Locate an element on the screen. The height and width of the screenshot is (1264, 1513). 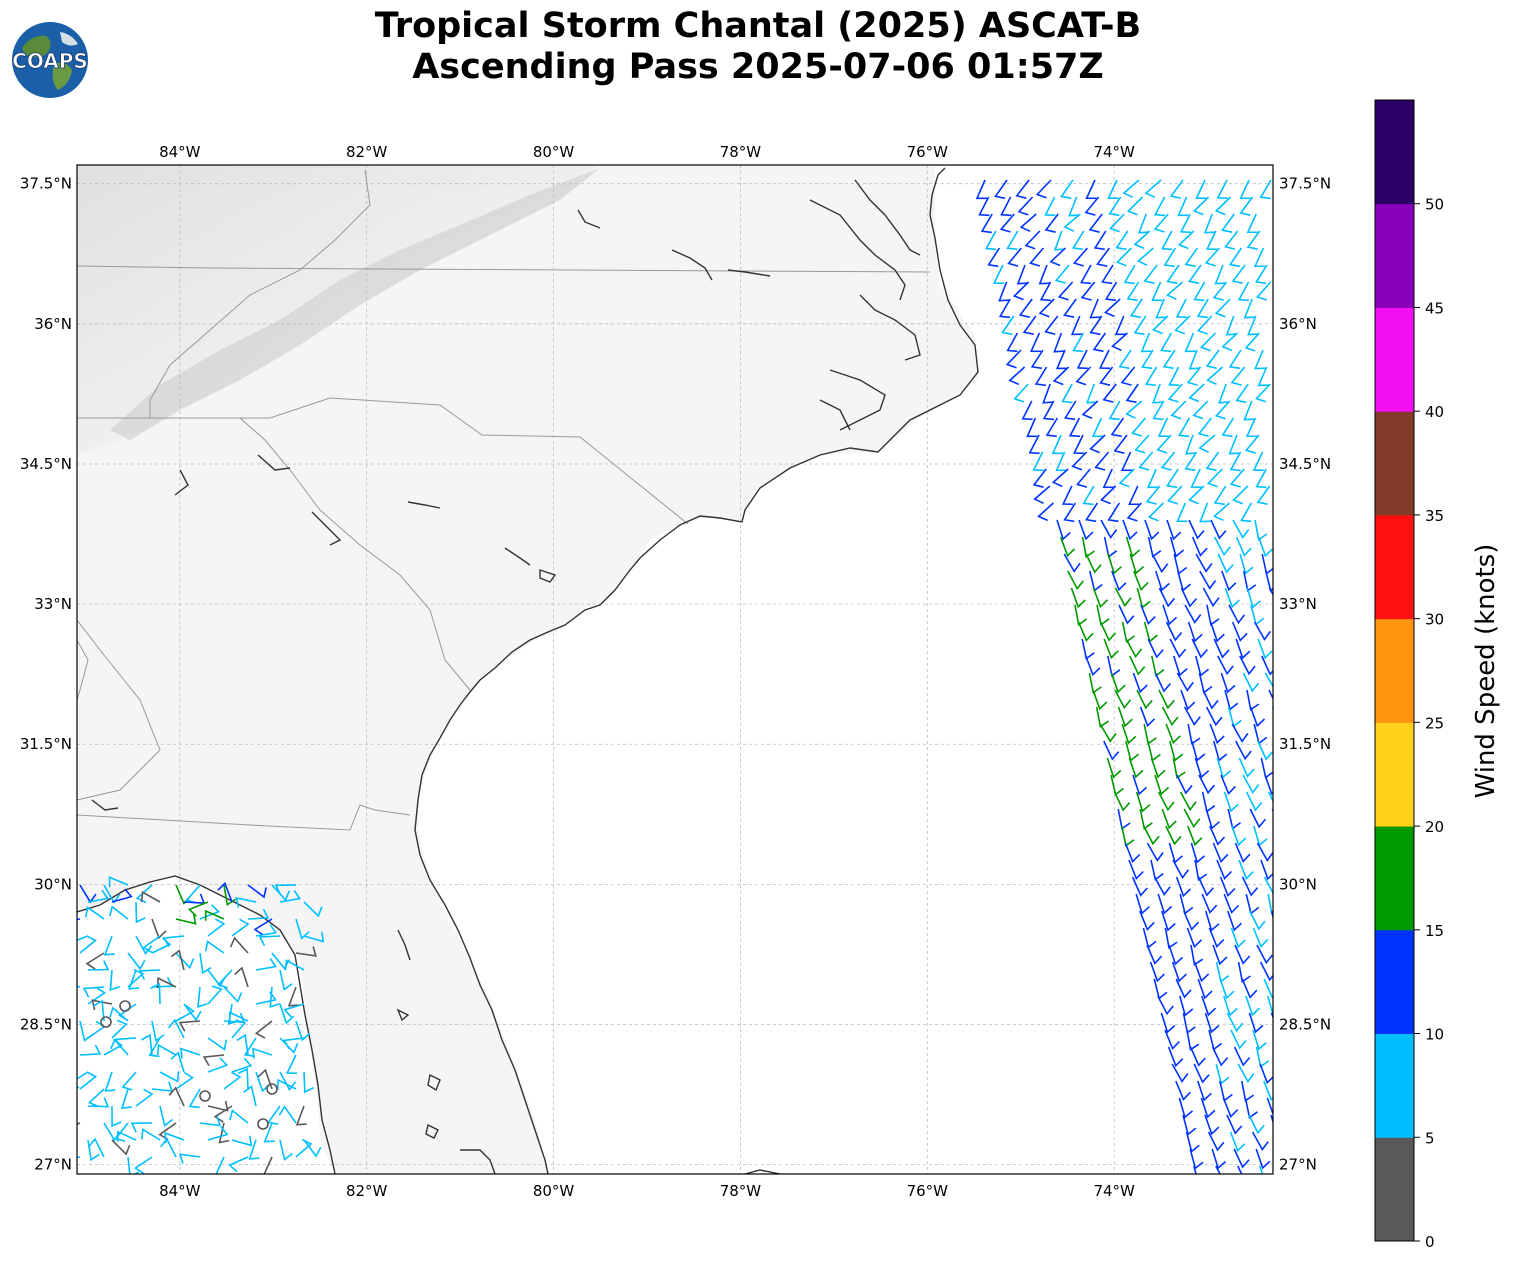
terrain-ridge is located at coordinates (355, 304).